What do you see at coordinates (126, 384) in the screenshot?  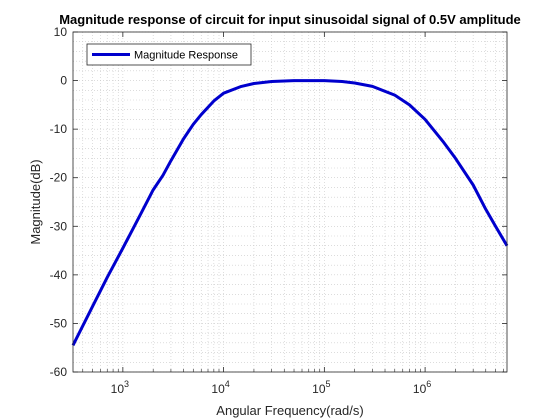 I see `x-tick-label-exponent: 3` at bounding box center [126, 384].